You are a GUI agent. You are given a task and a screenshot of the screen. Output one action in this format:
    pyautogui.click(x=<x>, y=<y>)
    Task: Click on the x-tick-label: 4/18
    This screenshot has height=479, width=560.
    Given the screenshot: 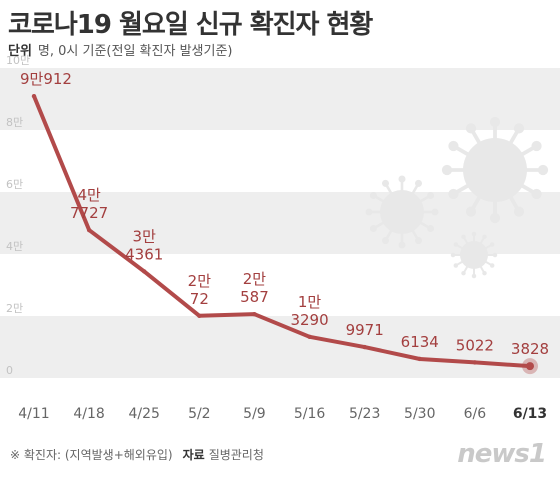 What is the action you would take?
    pyautogui.click(x=88, y=414)
    